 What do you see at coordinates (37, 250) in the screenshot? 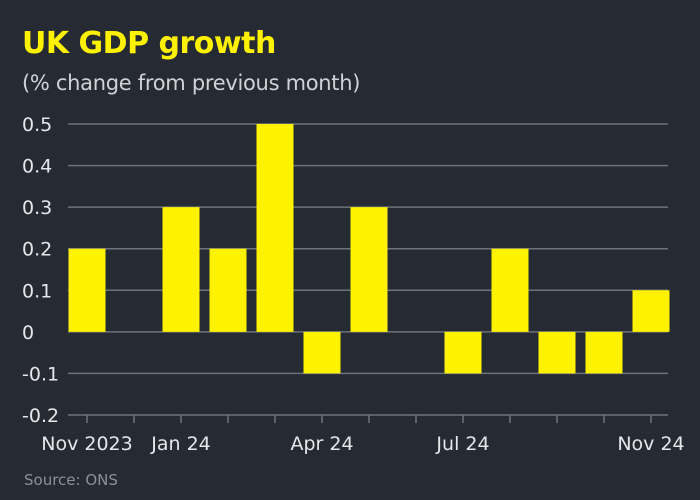
I see `y-tick-label: 0.2` at bounding box center [37, 250].